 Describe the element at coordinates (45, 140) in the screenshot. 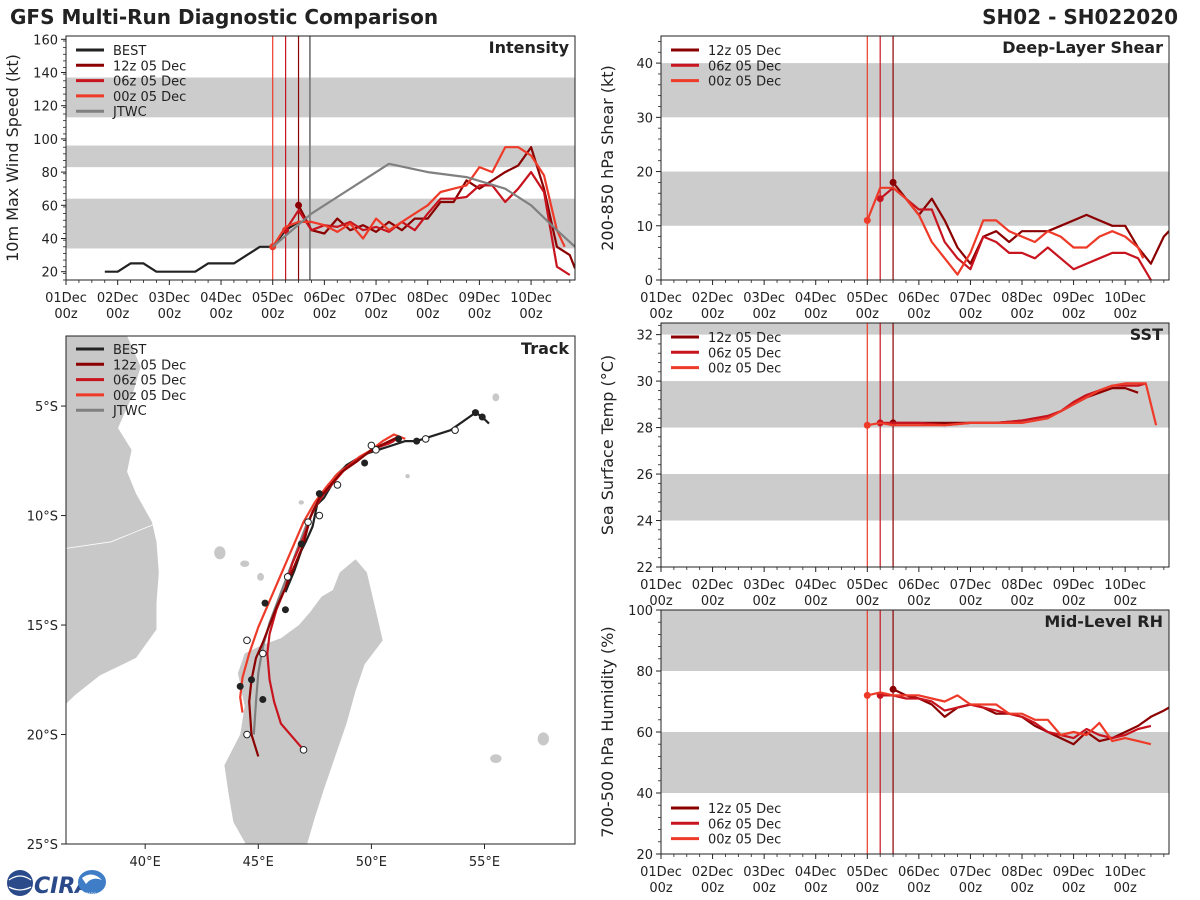

I see `y-tick-label: 100` at that location.